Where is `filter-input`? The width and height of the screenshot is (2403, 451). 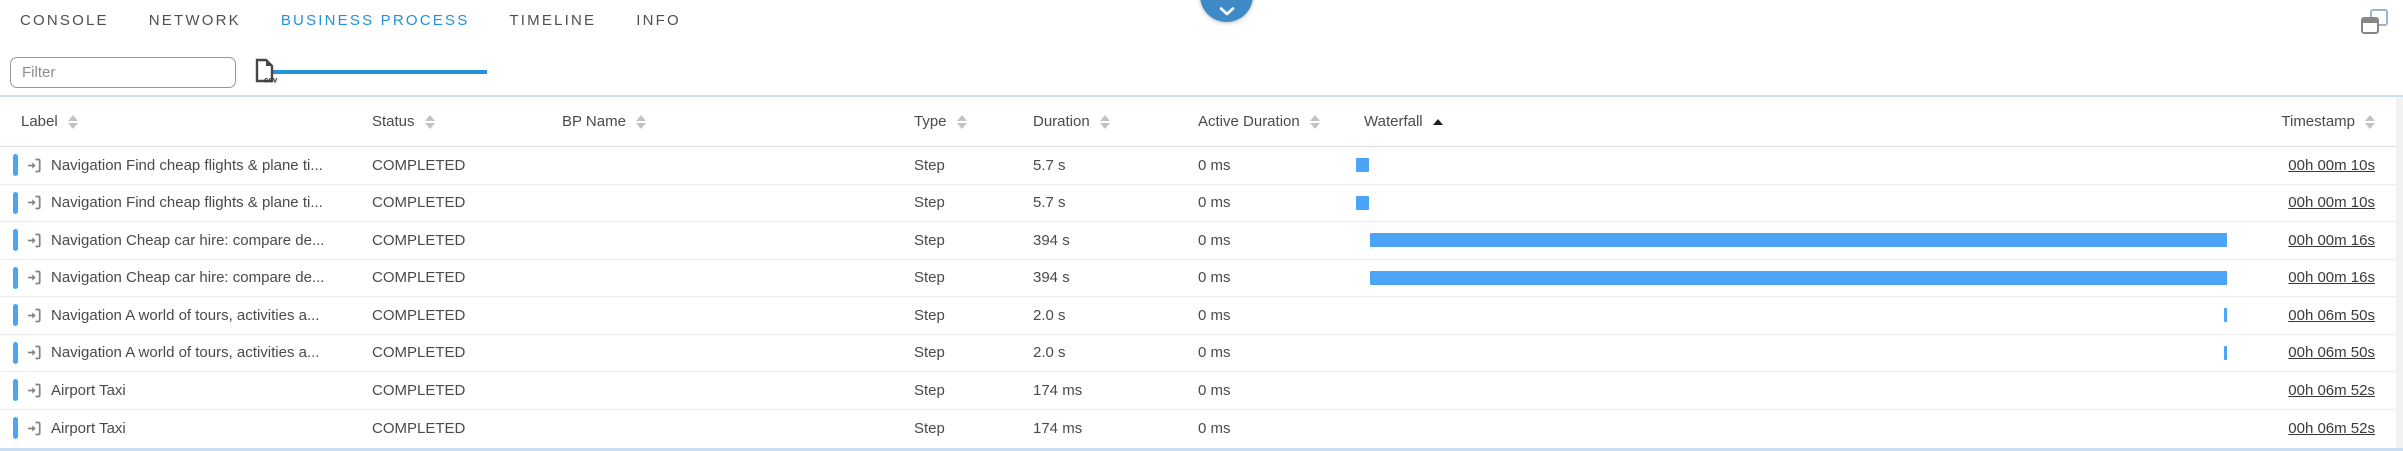
filter-input is located at coordinates (123, 72).